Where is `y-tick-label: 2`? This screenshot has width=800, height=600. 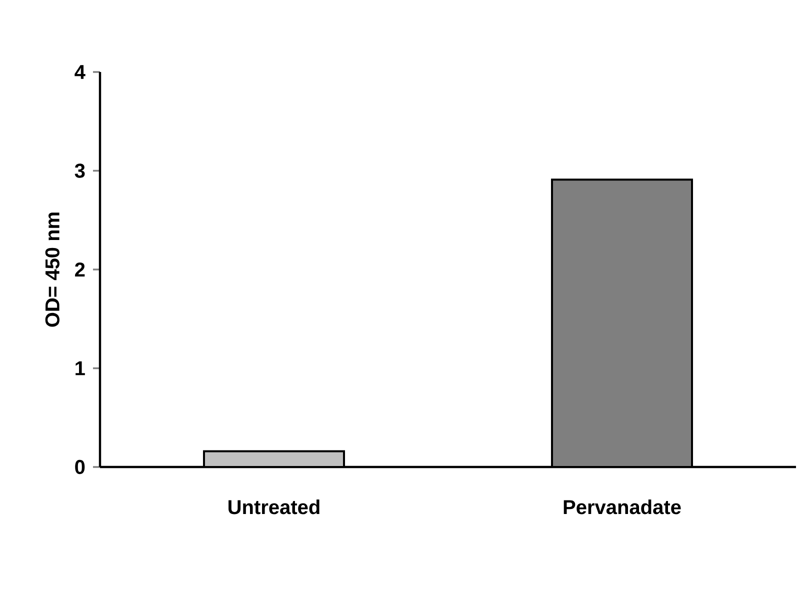
y-tick-label: 2 is located at coordinates (80, 269).